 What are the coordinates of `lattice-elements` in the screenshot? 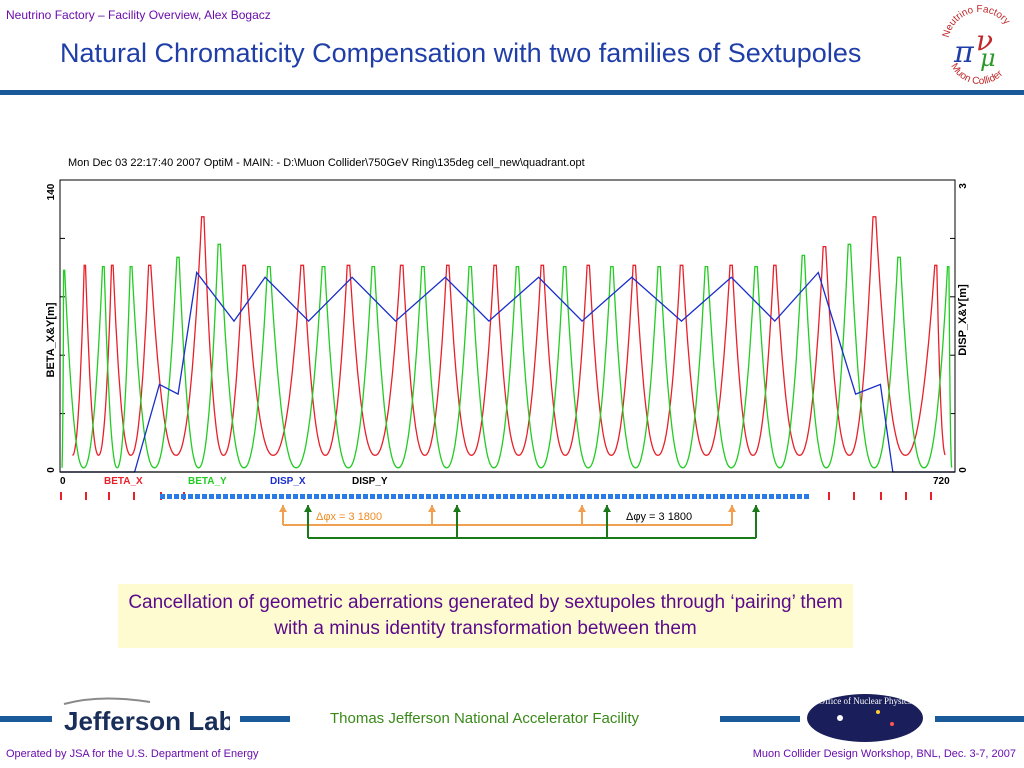 It's located at (496, 496).